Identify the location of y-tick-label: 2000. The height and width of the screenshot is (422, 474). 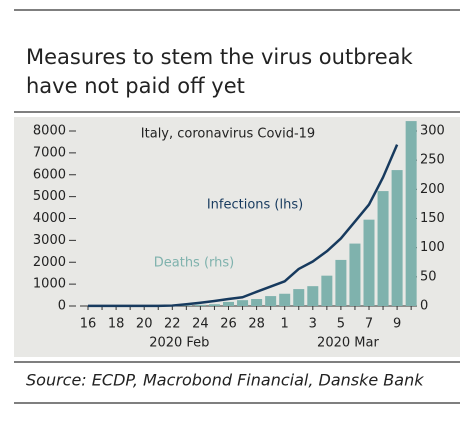
(49, 262).